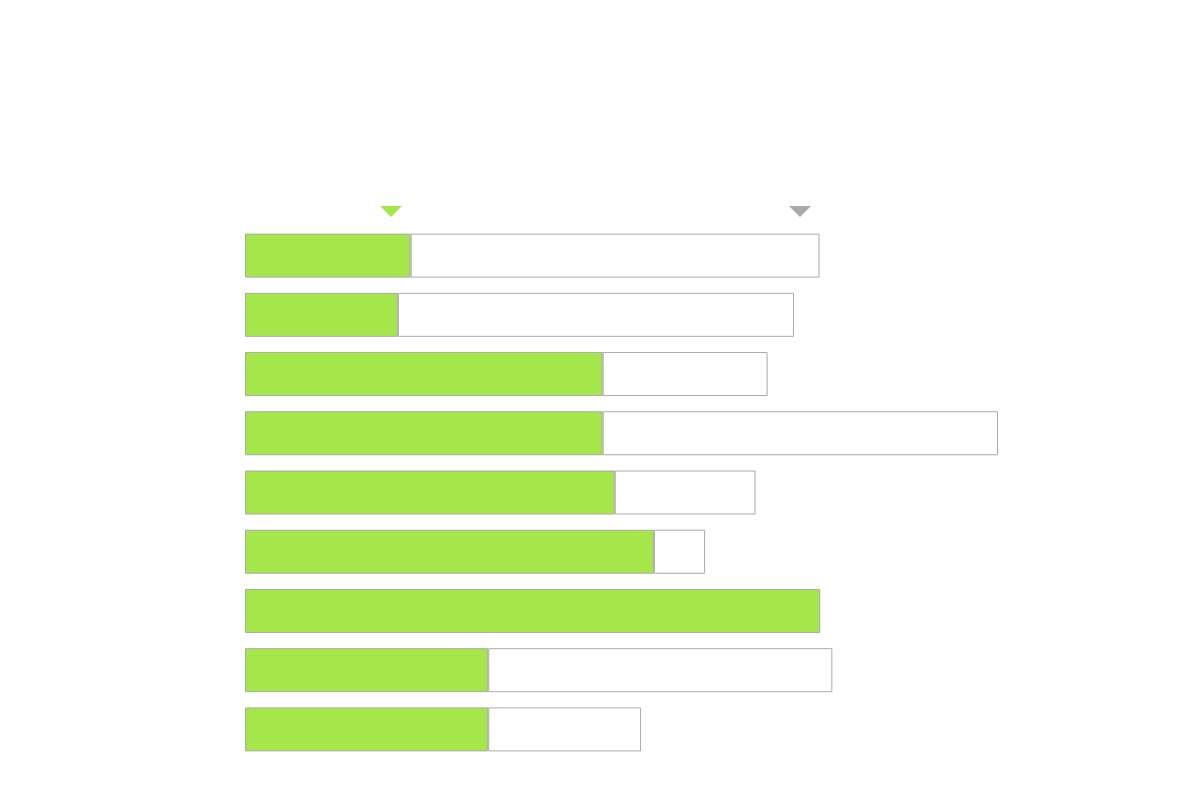 The width and height of the screenshot is (1200, 804). What do you see at coordinates (533, 610) in the screenshot?
I see `bar` at bounding box center [533, 610].